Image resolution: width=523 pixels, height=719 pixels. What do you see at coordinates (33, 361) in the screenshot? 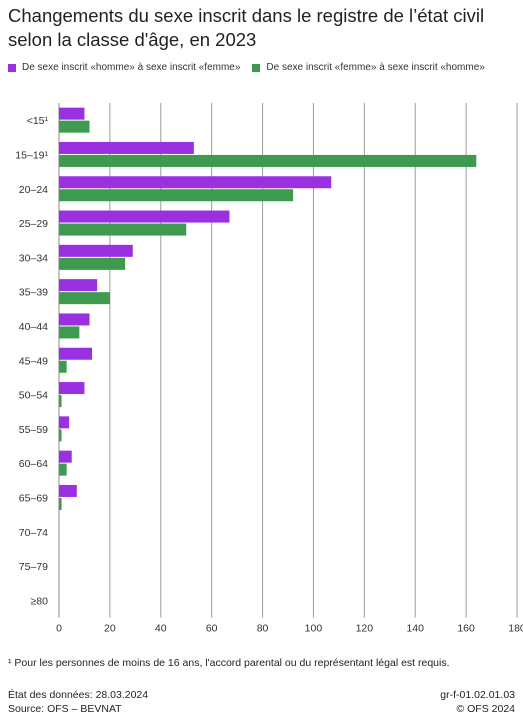
I see `y-category-label: 45–49` at bounding box center [33, 361].